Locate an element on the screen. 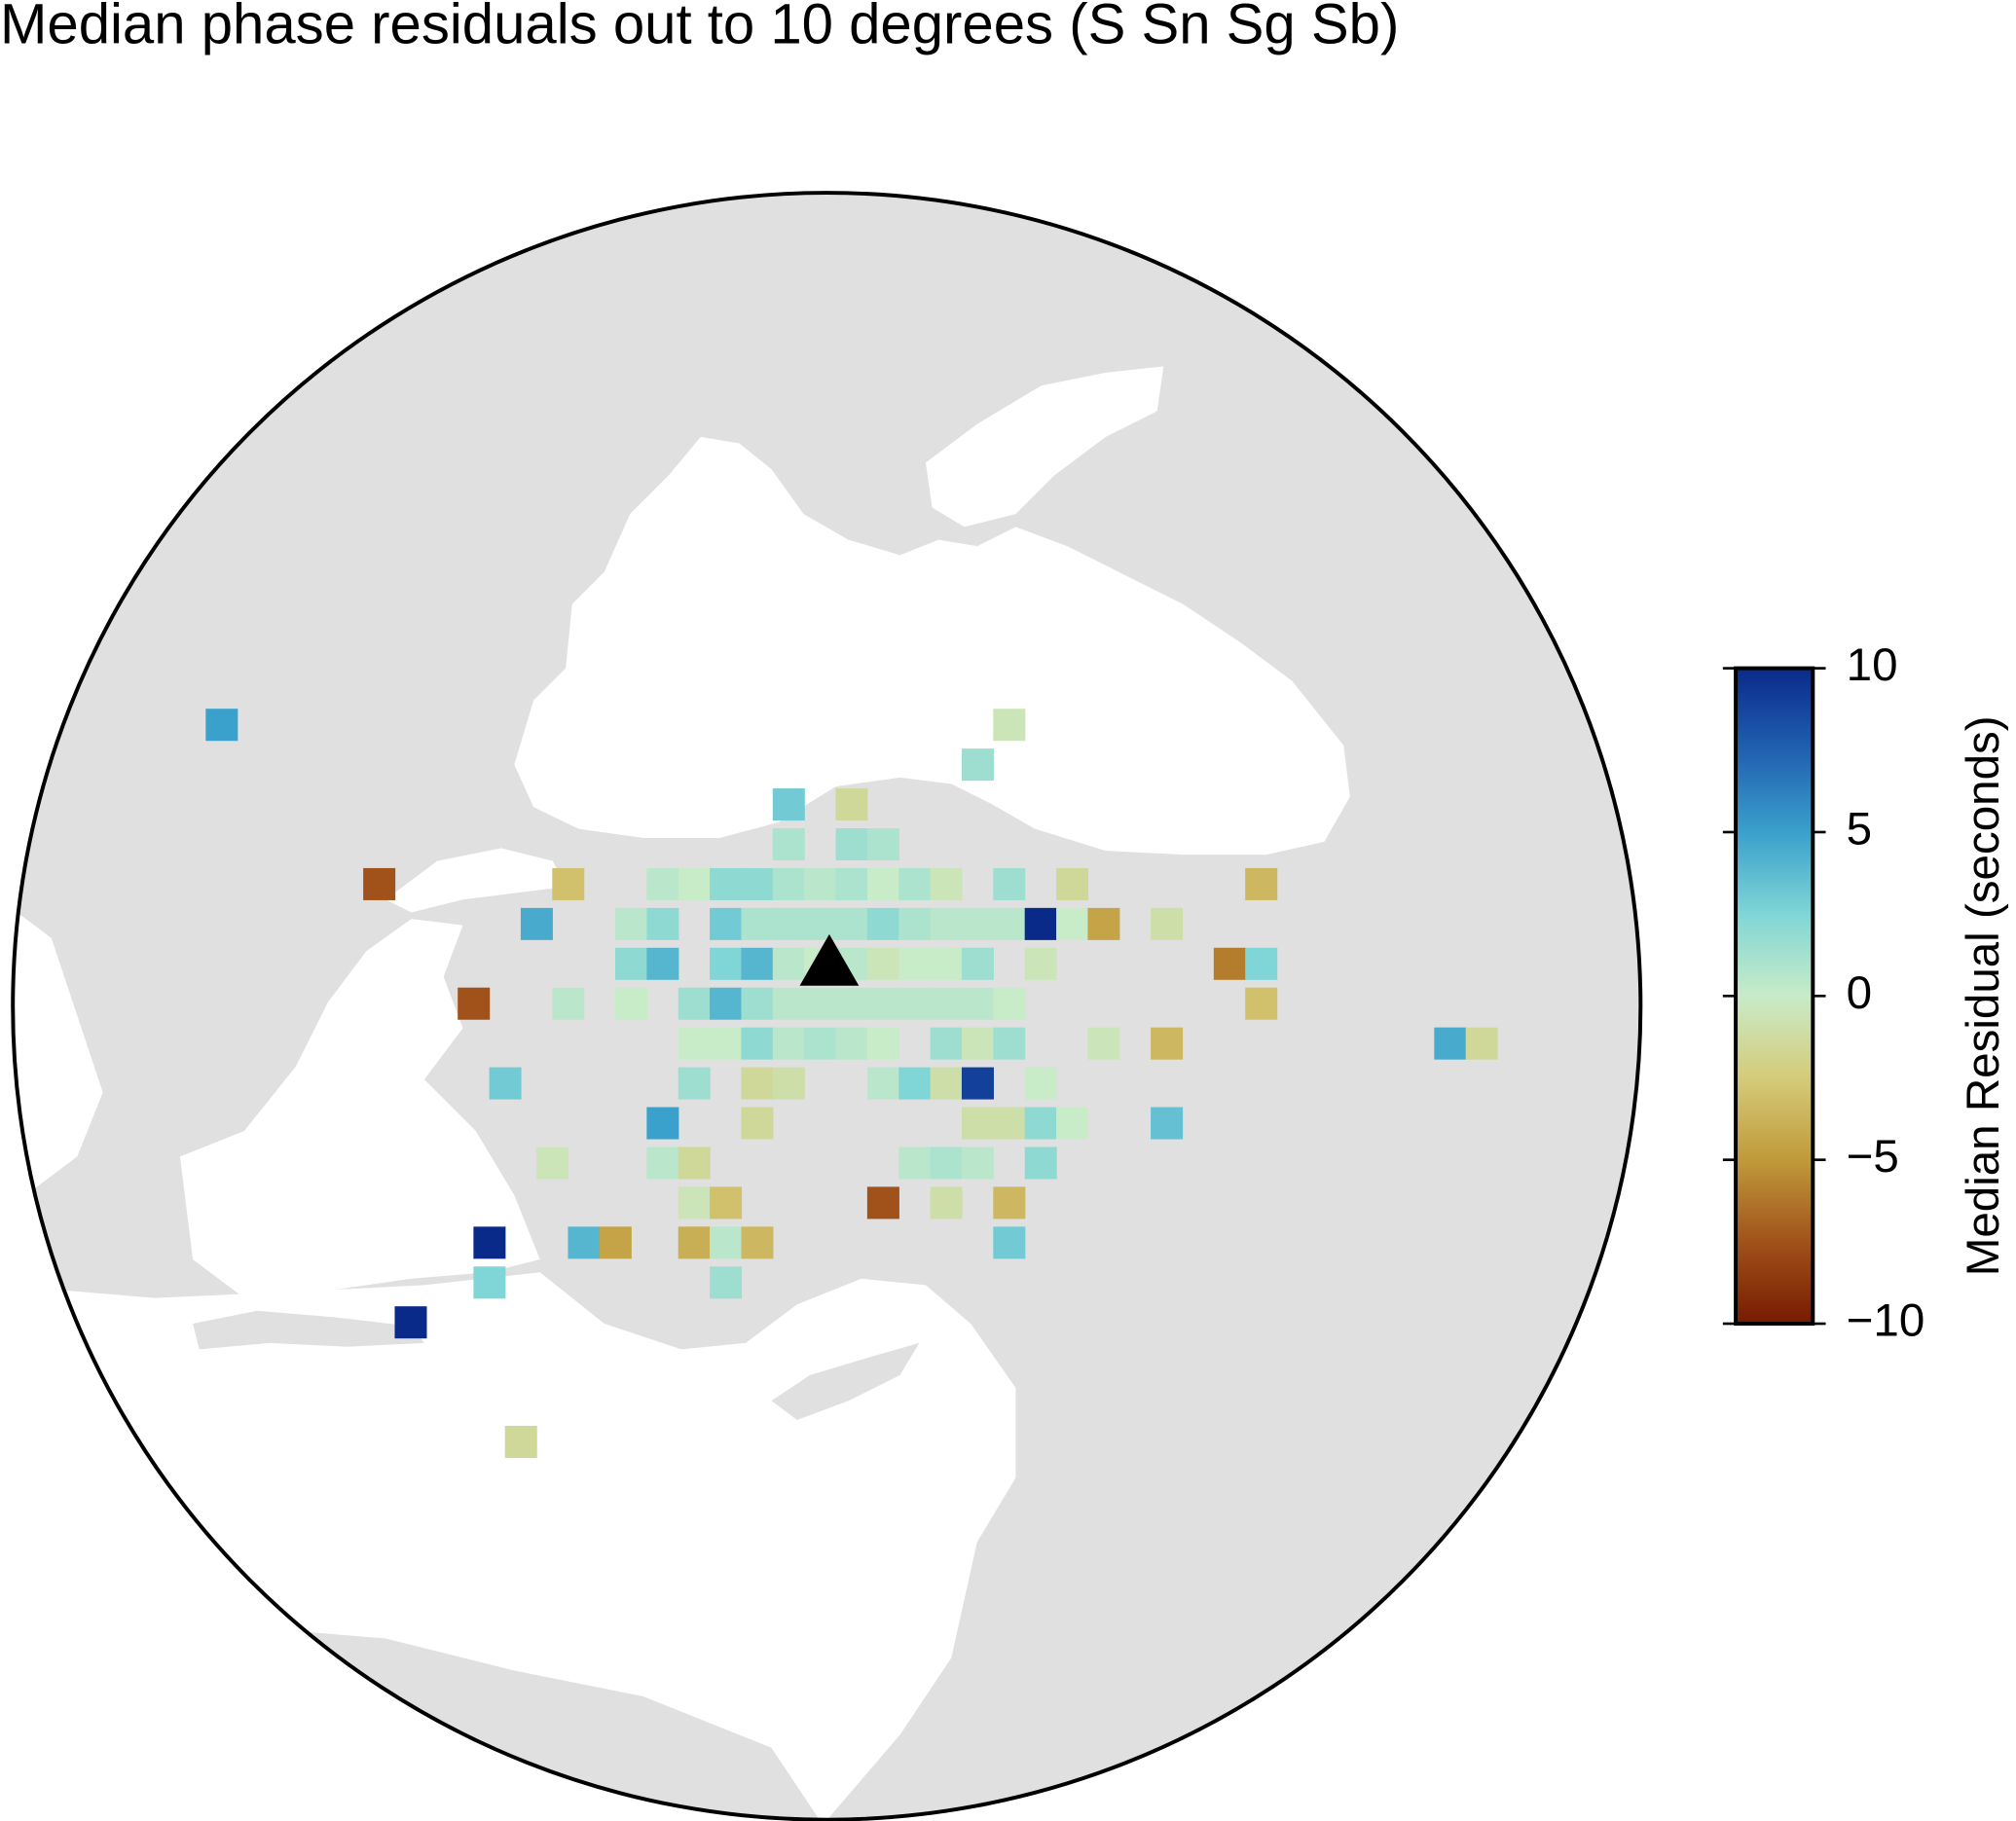 This screenshot has width=2016, height=1821. aegean-sea is located at coordinates (359, 1108).